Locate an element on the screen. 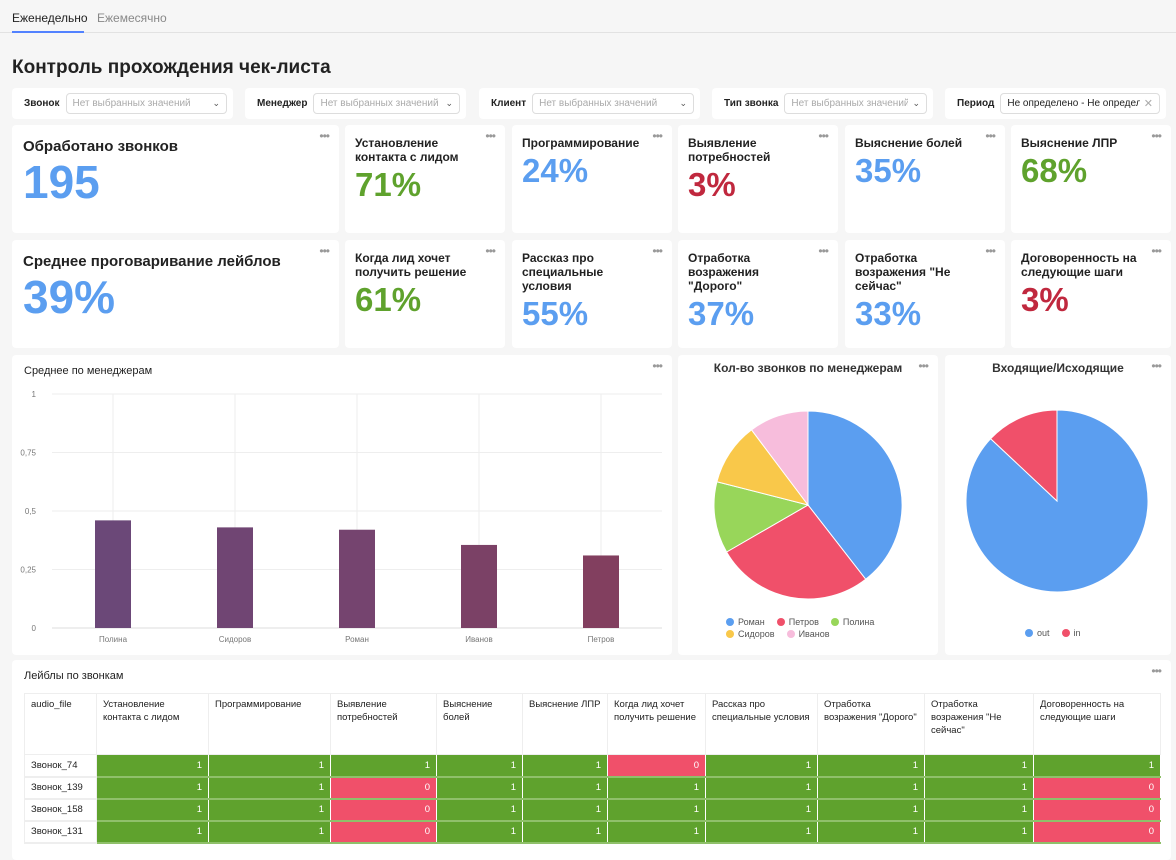 This screenshot has width=1176, height=860. legend-item: Иванов is located at coordinates (808, 634).